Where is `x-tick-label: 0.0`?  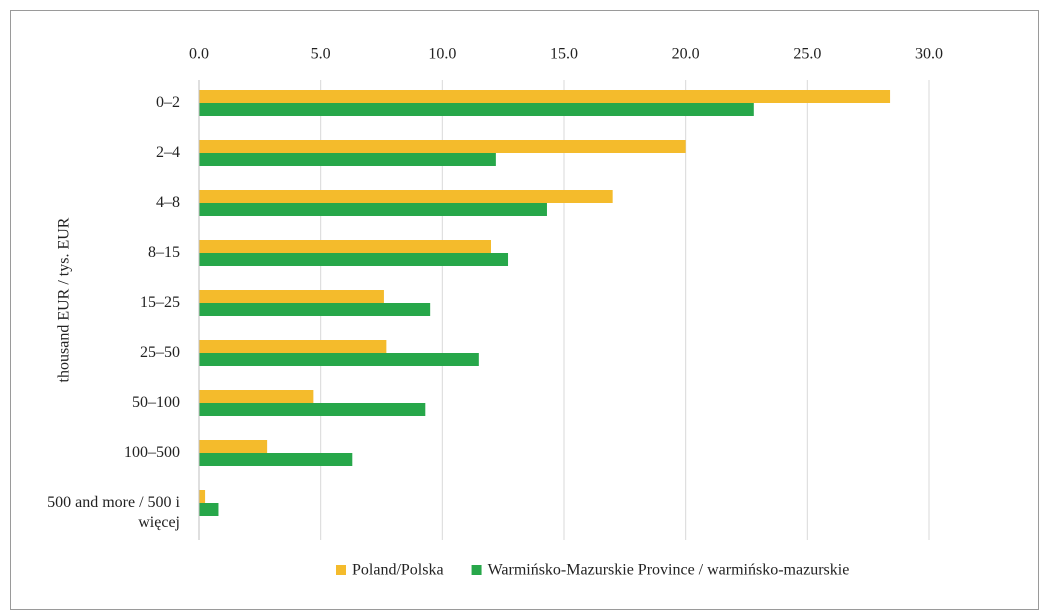 x-tick-label: 0.0 is located at coordinates (199, 54).